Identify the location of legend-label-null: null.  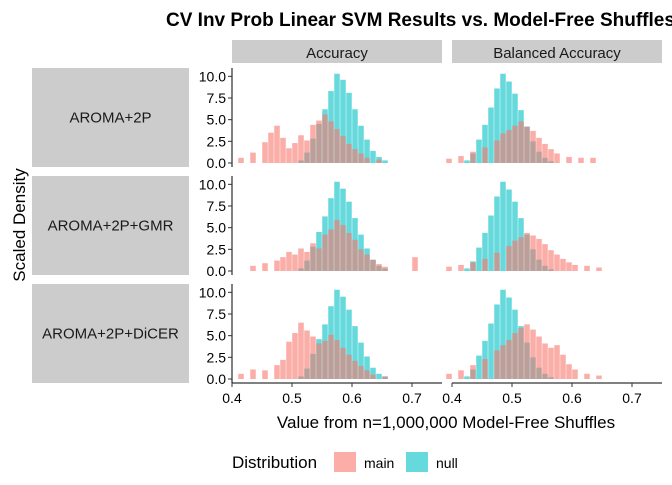
(447, 463).